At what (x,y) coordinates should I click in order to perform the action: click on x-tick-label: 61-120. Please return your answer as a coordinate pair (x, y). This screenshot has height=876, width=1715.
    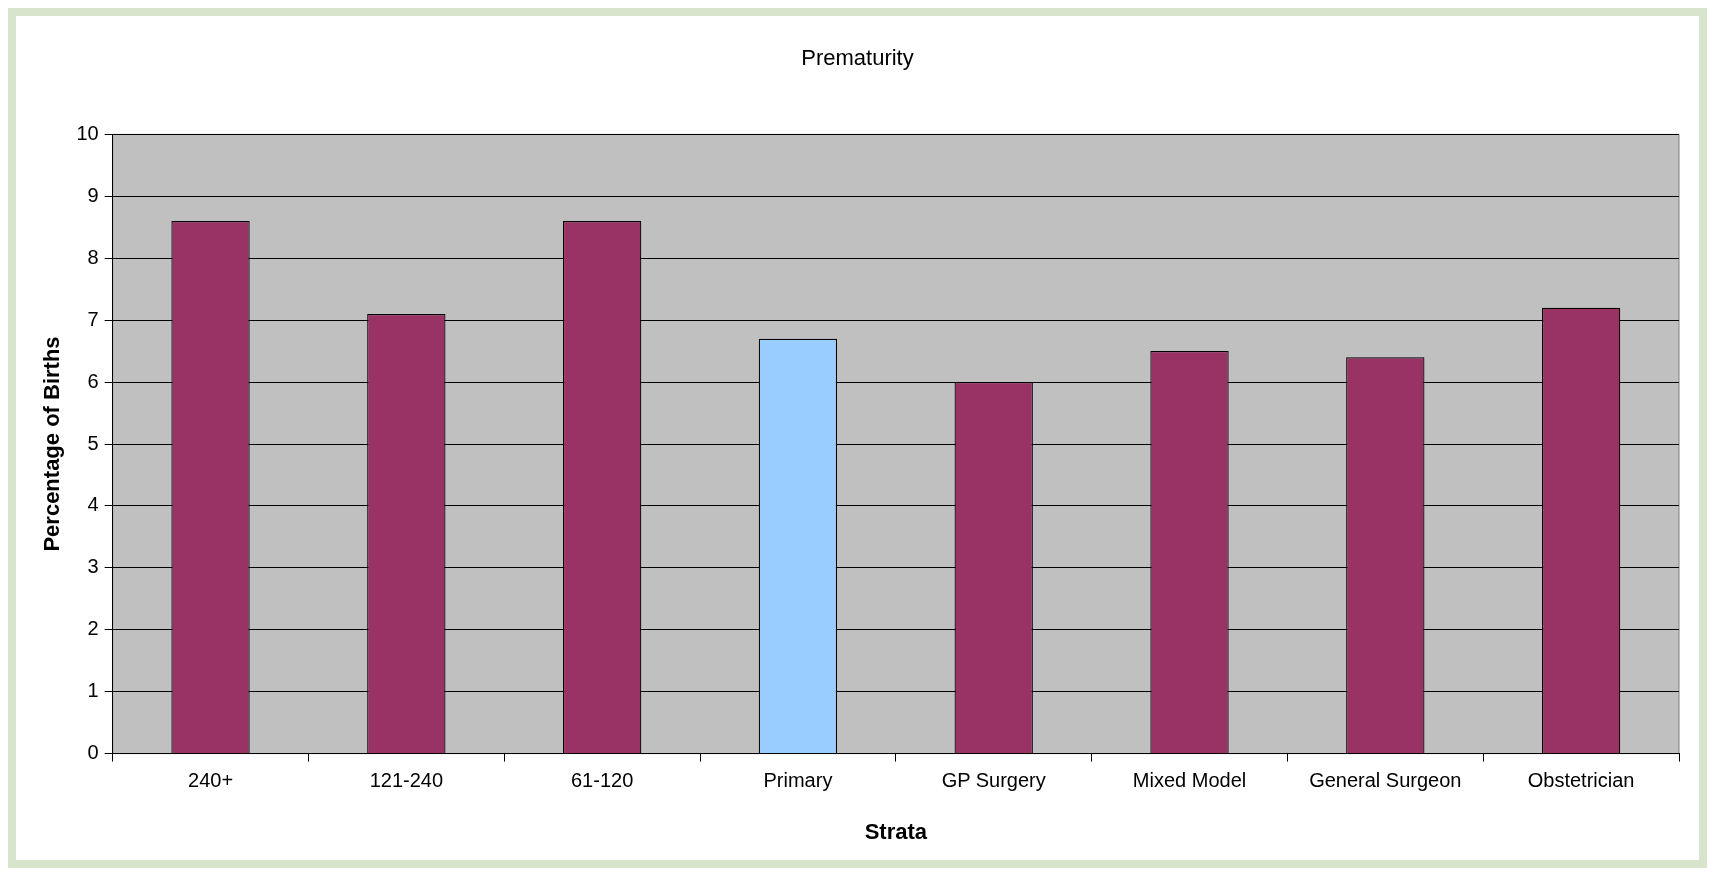
    Looking at the image, I should click on (602, 780).